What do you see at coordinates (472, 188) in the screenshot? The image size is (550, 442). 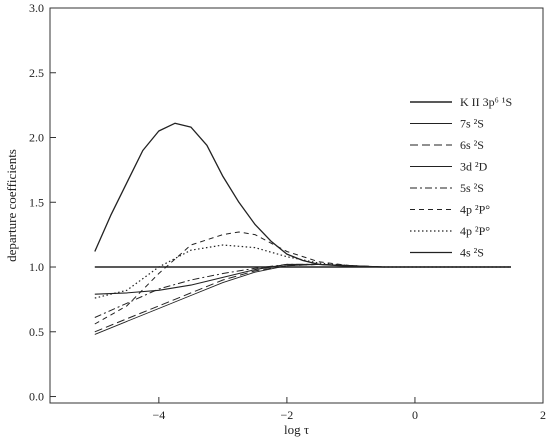 I see `legend-label: 5s ²S` at bounding box center [472, 188].